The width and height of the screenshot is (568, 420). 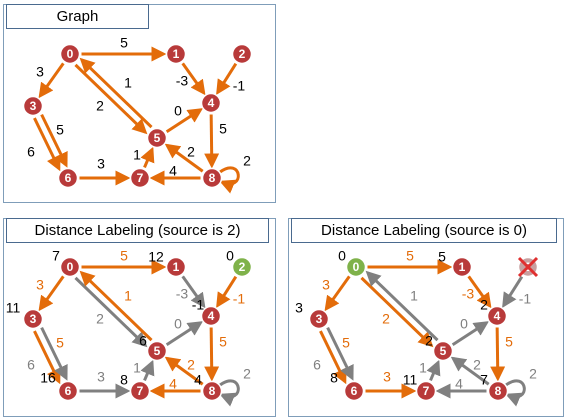 I want to click on distance-label: 2, so click(x=429, y=341).